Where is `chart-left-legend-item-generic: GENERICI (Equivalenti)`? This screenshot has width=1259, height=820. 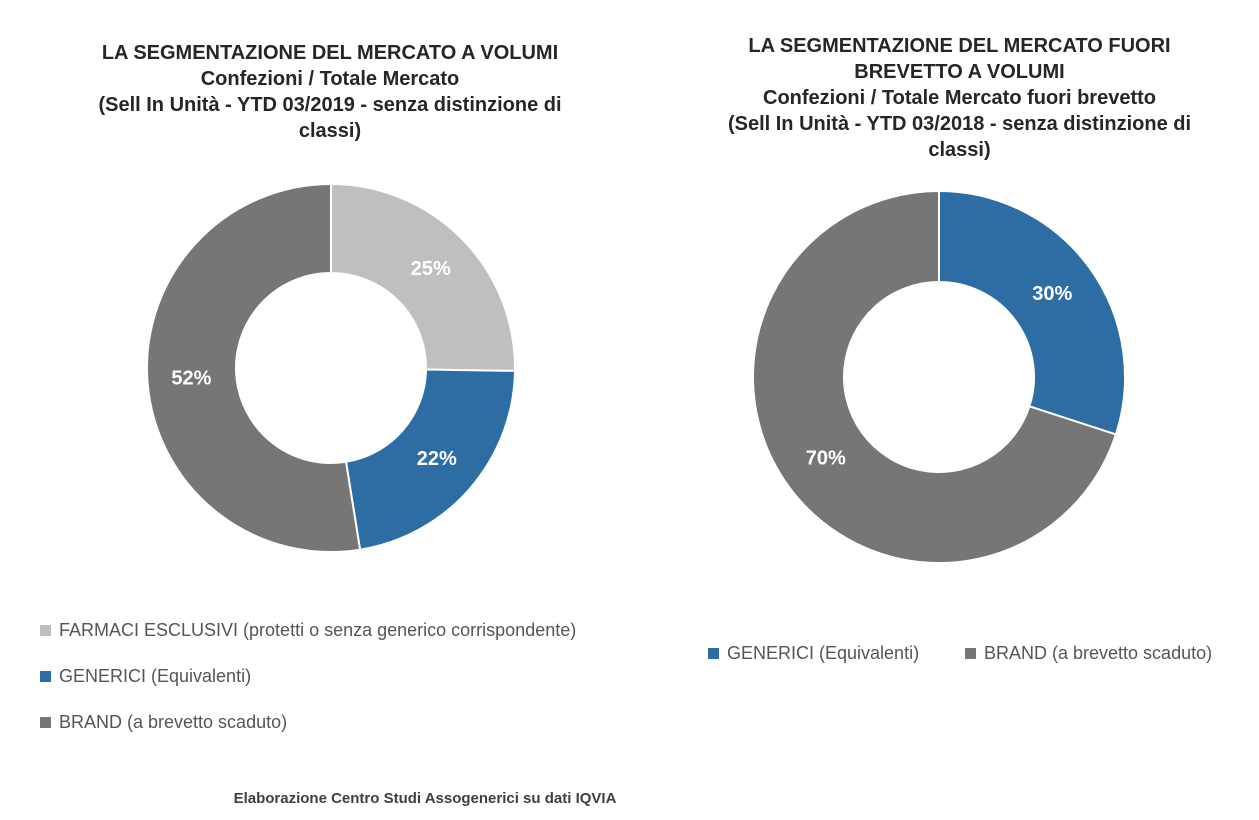
chart-left-legend-item-generic: GENERICI (Equivalenti) is located at coordinates (145, 676).